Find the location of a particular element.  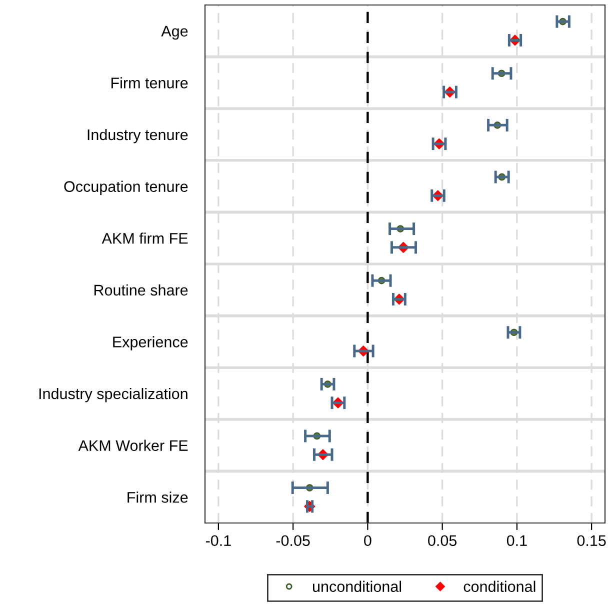

legend-label: unconditional is located at coordinates (357, 586).